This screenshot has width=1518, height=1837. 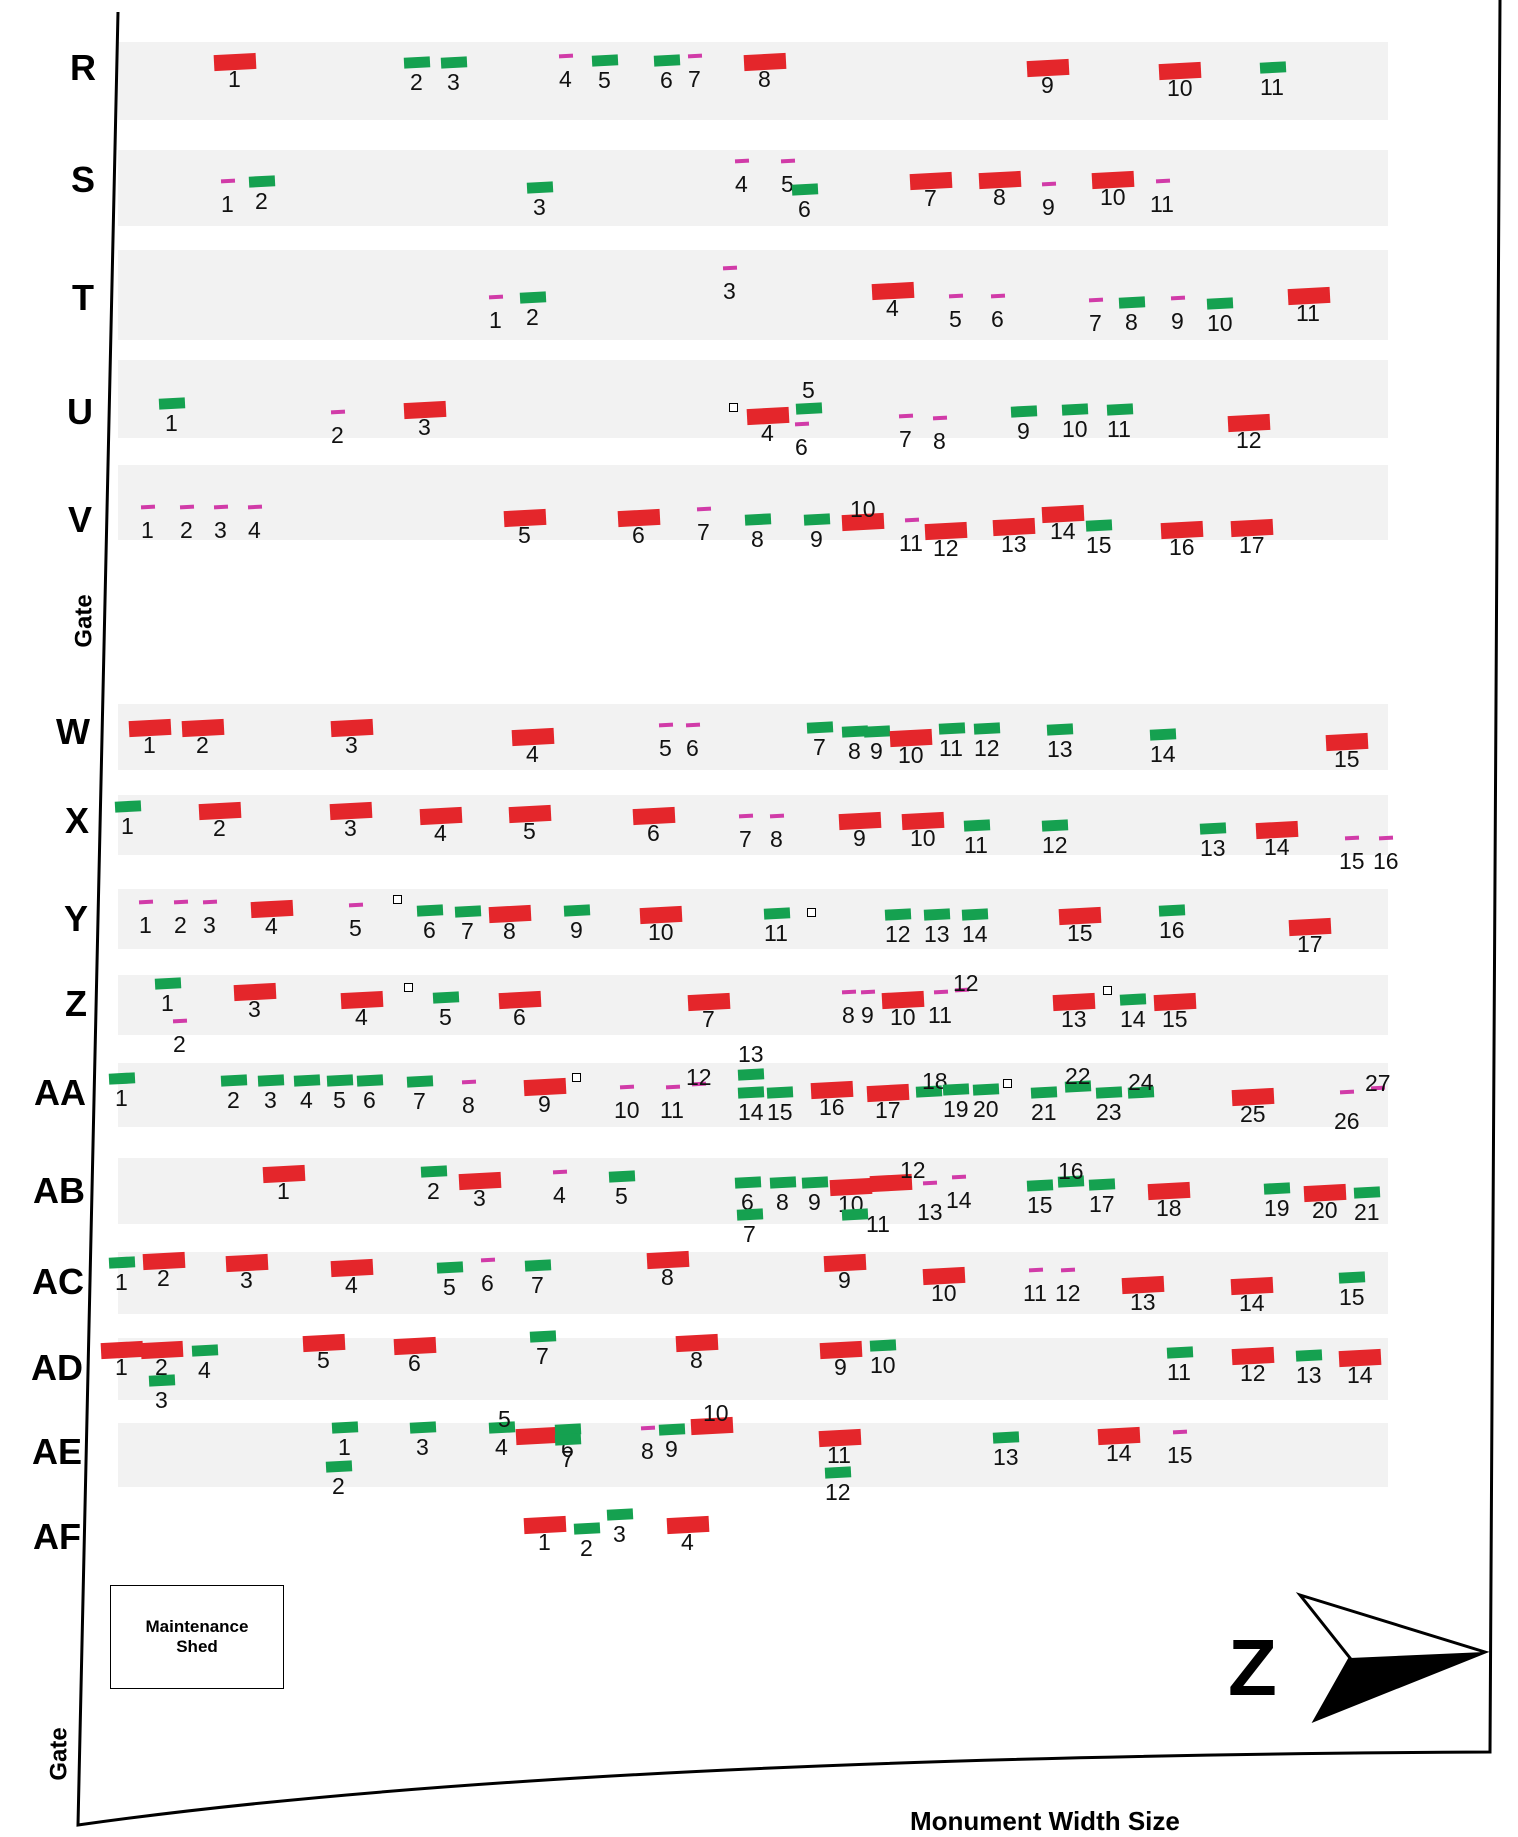 I want to click on monument-number: 19, so click(x=956, y=1109).